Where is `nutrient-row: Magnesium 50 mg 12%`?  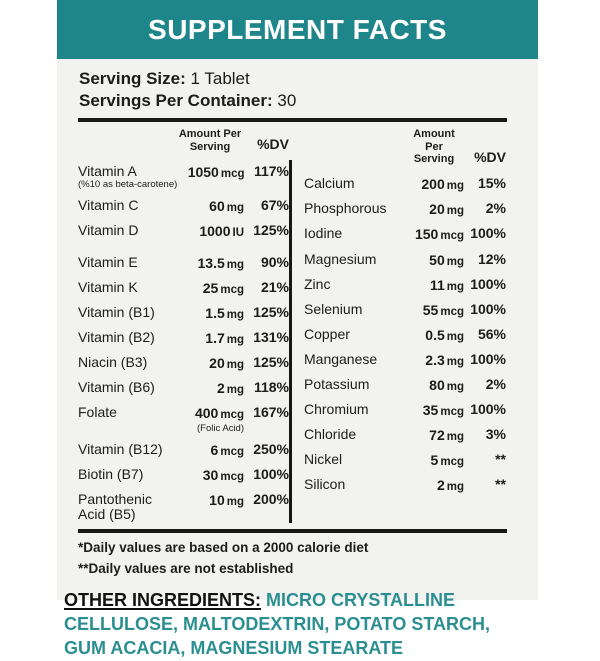 nutrient-row: Magnesium 50 mg 12% is located at coordinates (405, 260).